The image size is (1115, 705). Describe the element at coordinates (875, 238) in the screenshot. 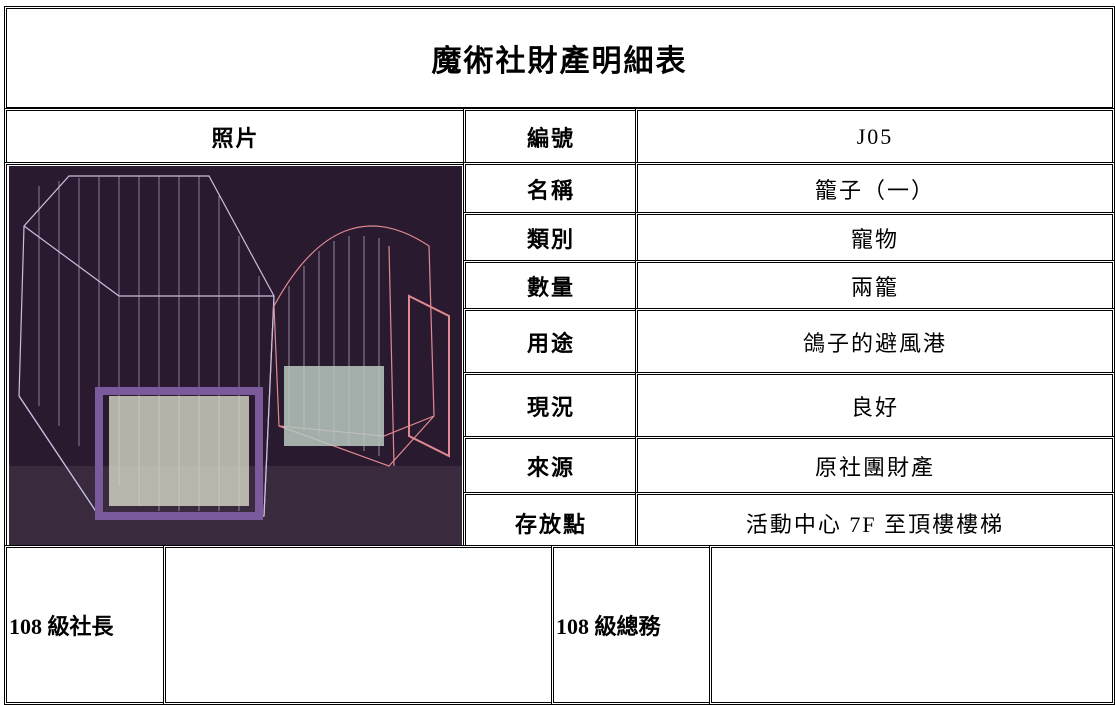

I see `row-value: 寵物` at that location.